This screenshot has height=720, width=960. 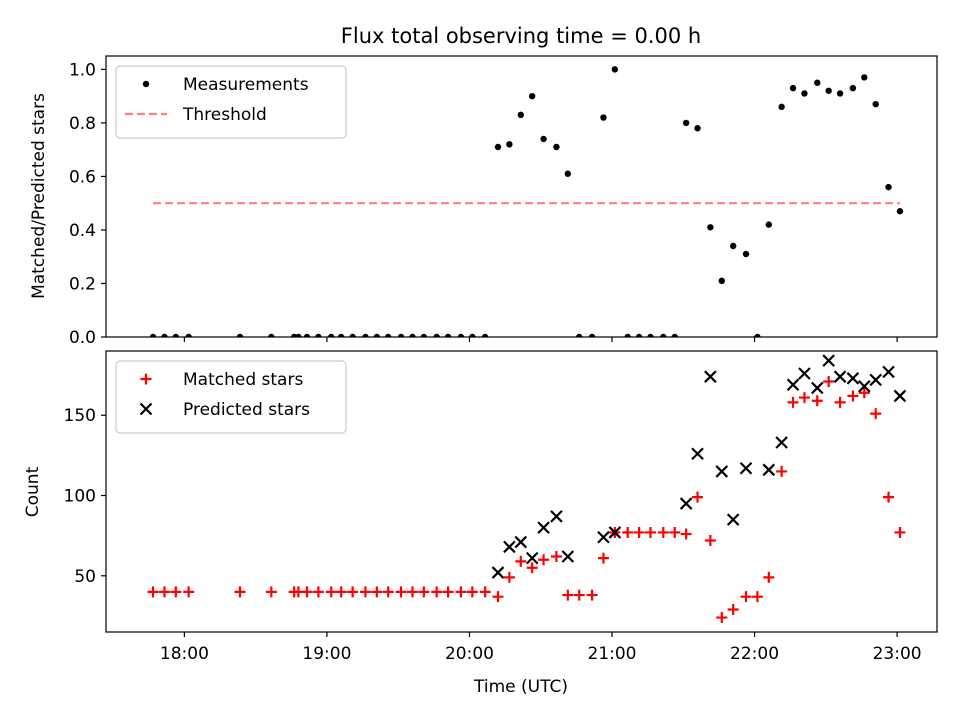 I want to click on predicted-stars-legend-label: Predicted stars, so click(x=246, y=410).